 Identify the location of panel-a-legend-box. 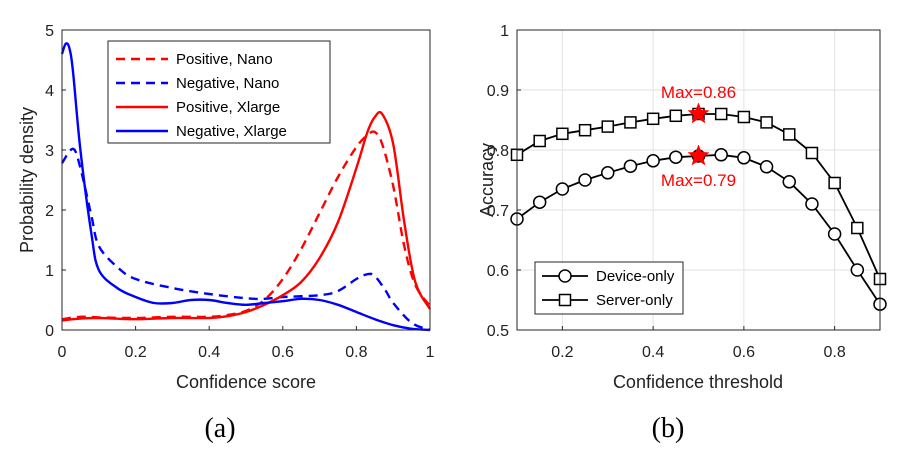
(219, 92).